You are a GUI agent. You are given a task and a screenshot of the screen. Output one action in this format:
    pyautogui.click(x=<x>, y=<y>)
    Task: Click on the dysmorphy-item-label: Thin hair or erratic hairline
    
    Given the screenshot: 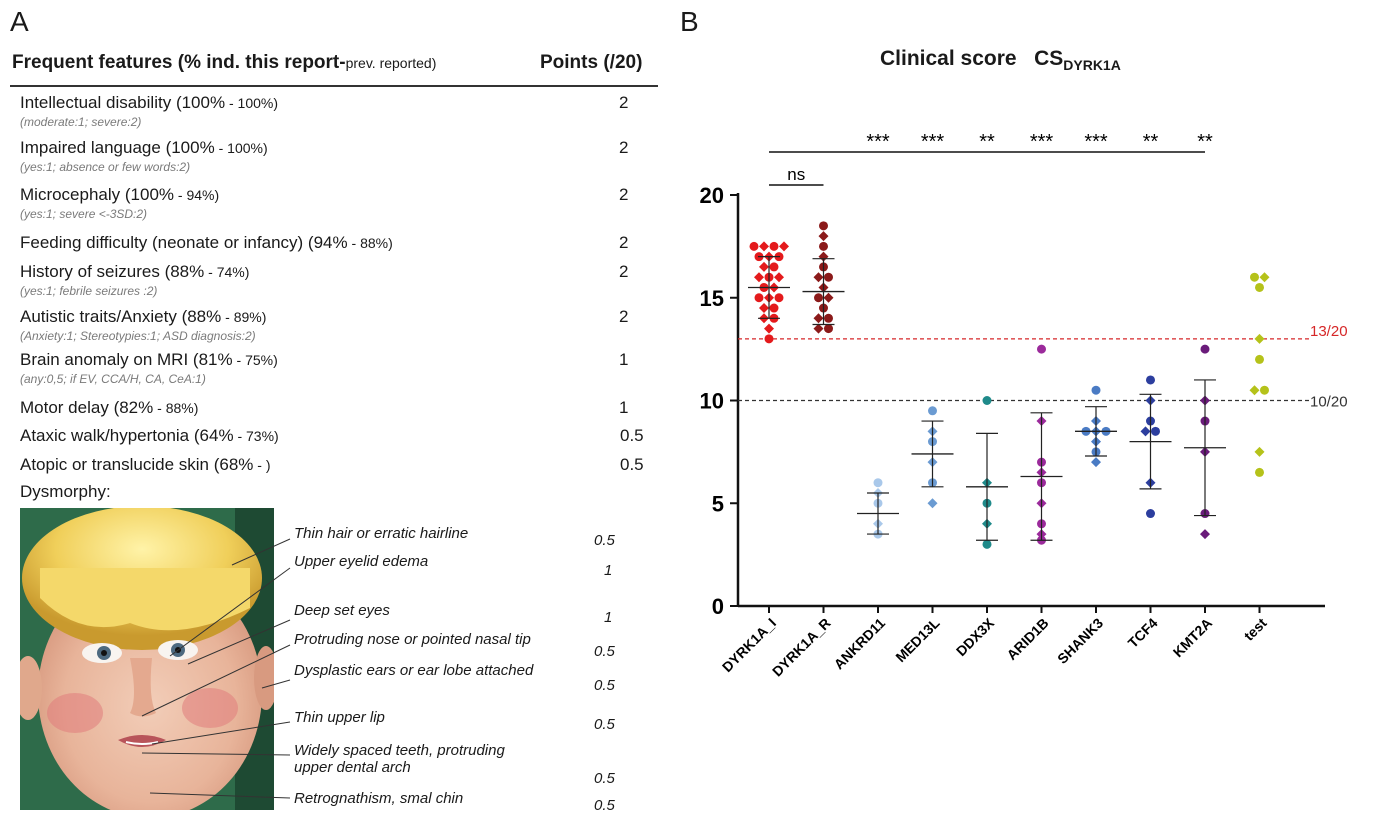 What is the action you would take?
    pyautogui.click(x=381, y=533)
    